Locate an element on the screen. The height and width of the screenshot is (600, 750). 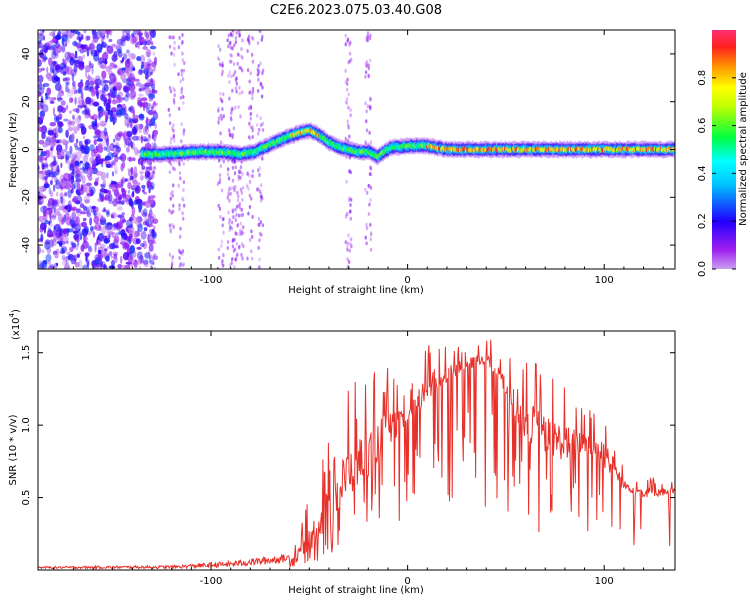
snr-ytick-label: 0.5 is located at coordinates (26, 498).